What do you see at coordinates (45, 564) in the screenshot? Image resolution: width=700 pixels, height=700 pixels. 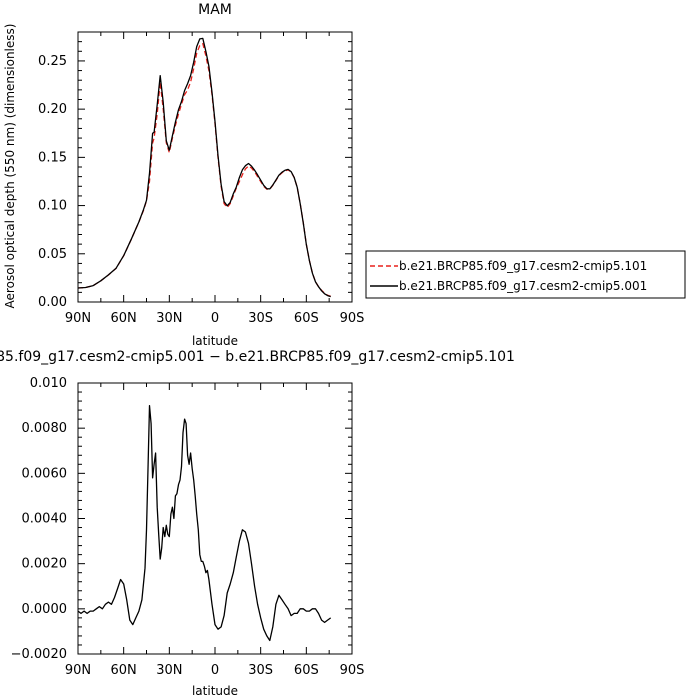 I see `bottom-panel-y-tick-label: 0.0020` at bounding box center [45, 564].